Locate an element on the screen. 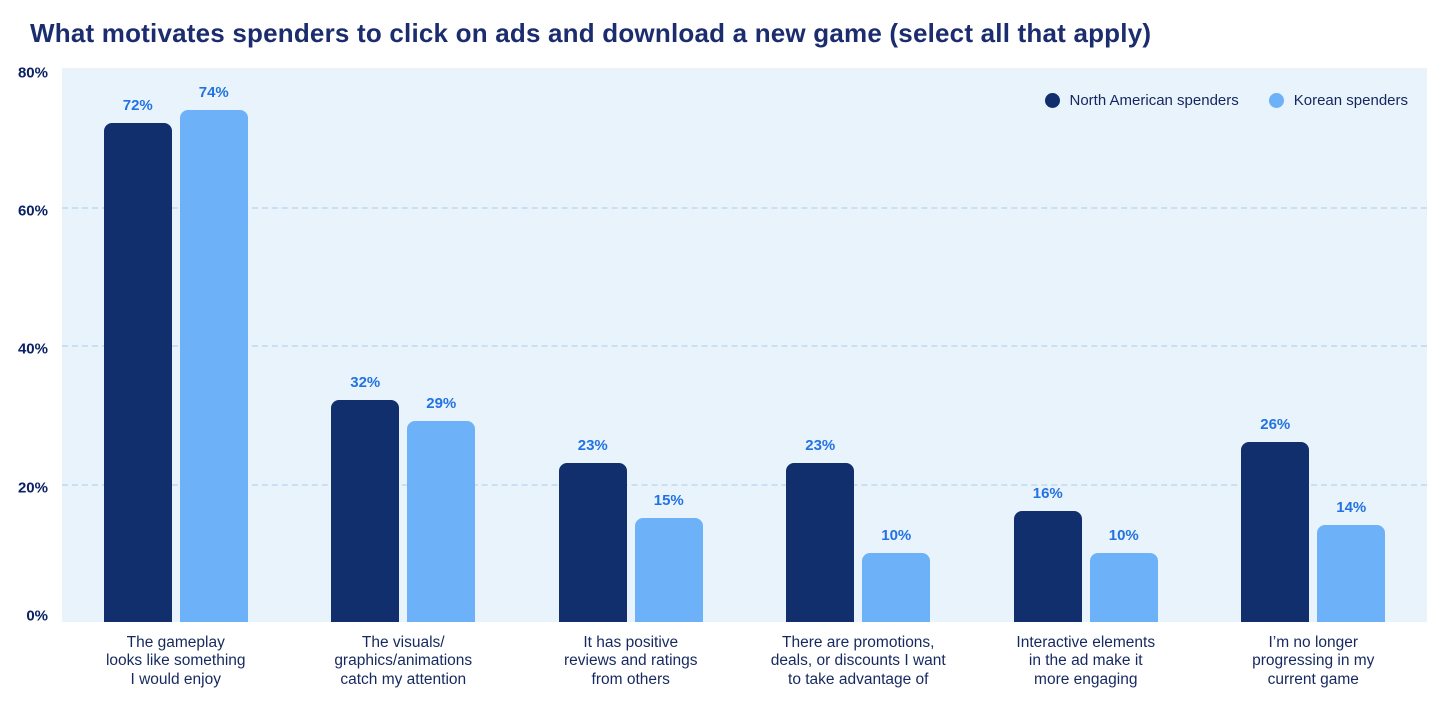  category-label-line: looks like something is located at coordinates (175, 661).